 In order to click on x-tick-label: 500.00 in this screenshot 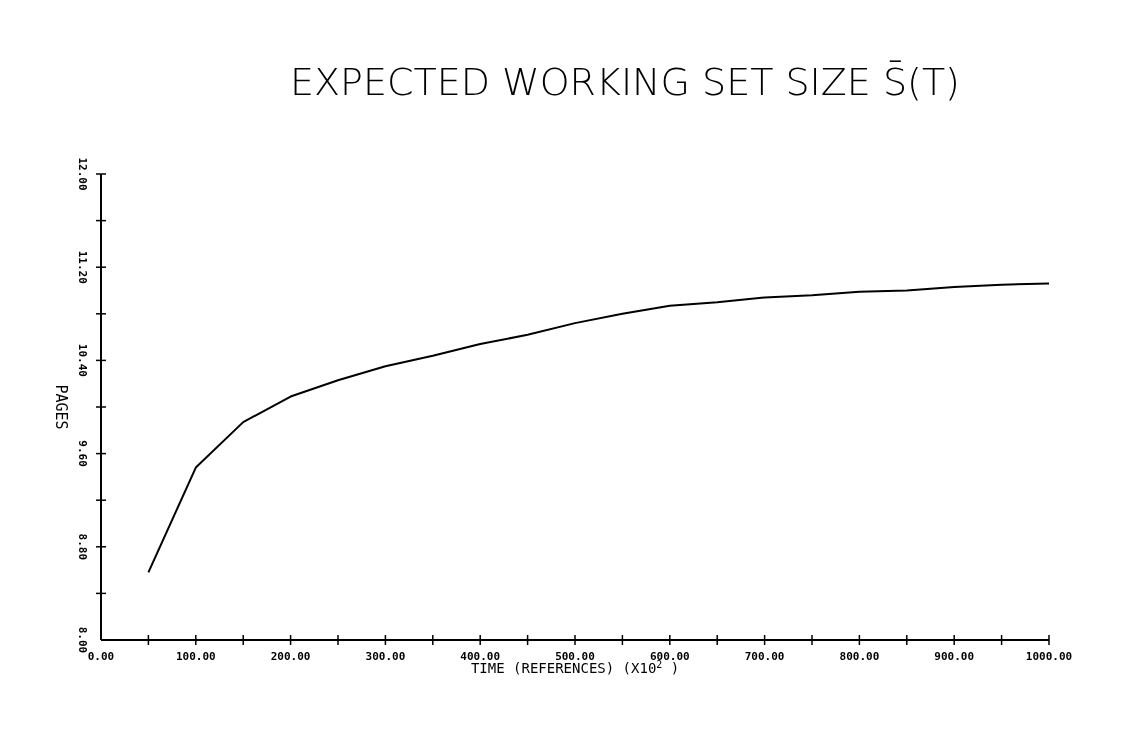, I will do `click(575, 656)`.